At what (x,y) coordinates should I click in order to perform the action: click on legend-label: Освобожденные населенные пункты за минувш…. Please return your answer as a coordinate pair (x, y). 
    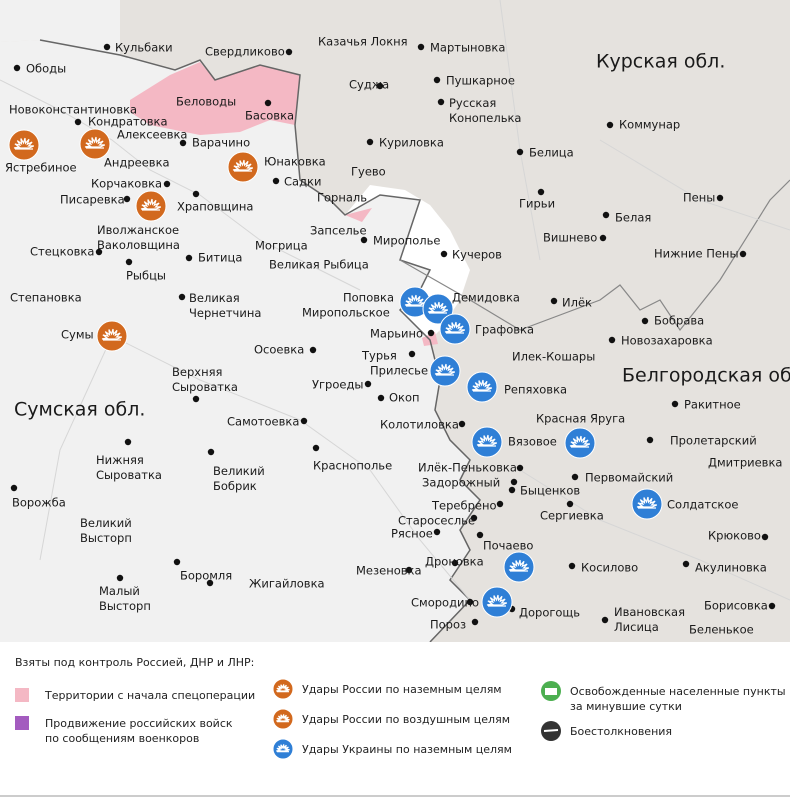
    Looking at the image, I should click on (678, 697).